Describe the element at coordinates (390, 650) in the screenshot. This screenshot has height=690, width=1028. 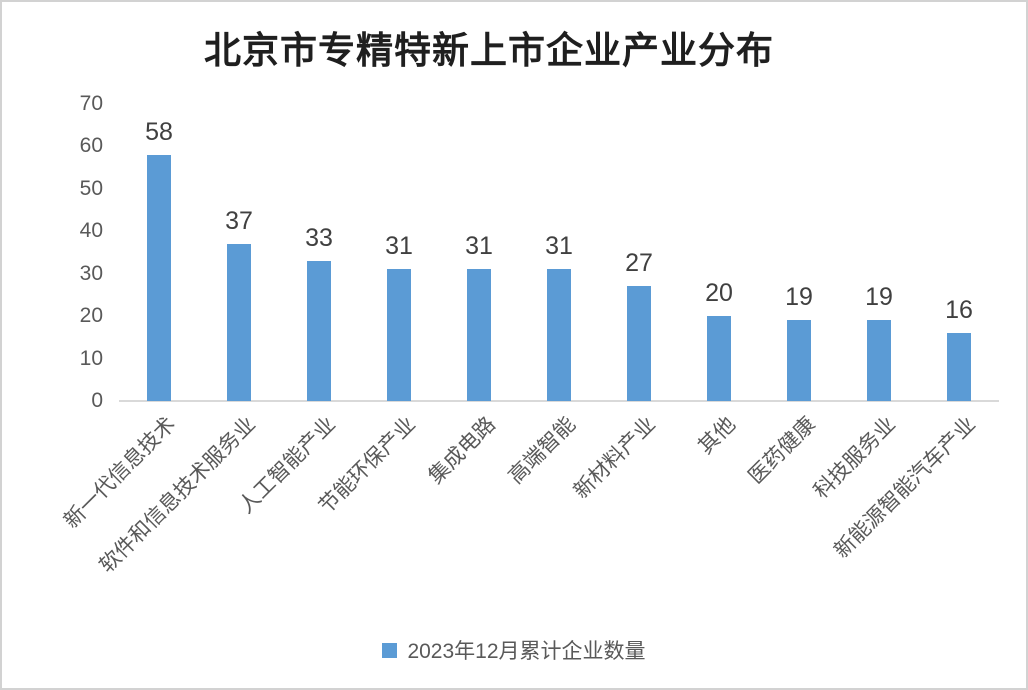
I see `legend-swatch` at that location.